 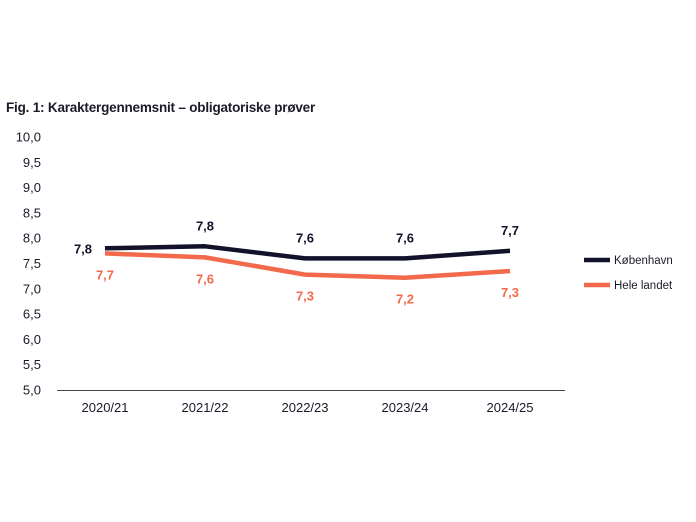 What do you see at coordinates (32, 364) in the screenshot?
I see `y-tick-label: 5,5` at bounding box center [32, 364].